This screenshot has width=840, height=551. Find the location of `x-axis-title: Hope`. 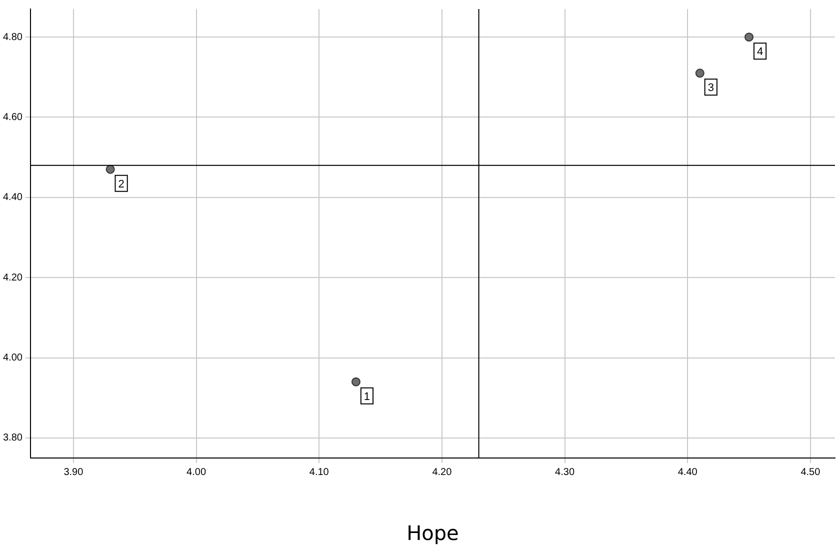

x-axis-title: Hope is located at coordinates (432, 533).